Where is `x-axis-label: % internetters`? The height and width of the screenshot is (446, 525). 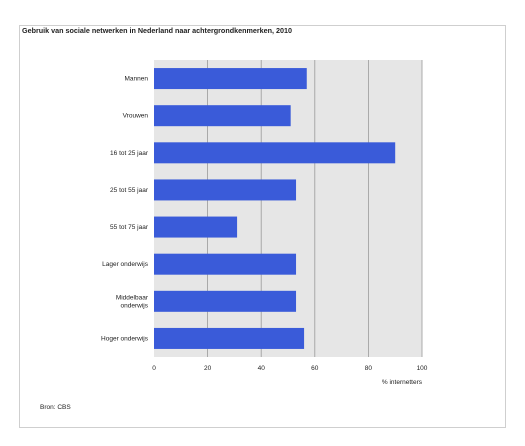 x-axis-label: % internetters is located at coordinates (402, 382).